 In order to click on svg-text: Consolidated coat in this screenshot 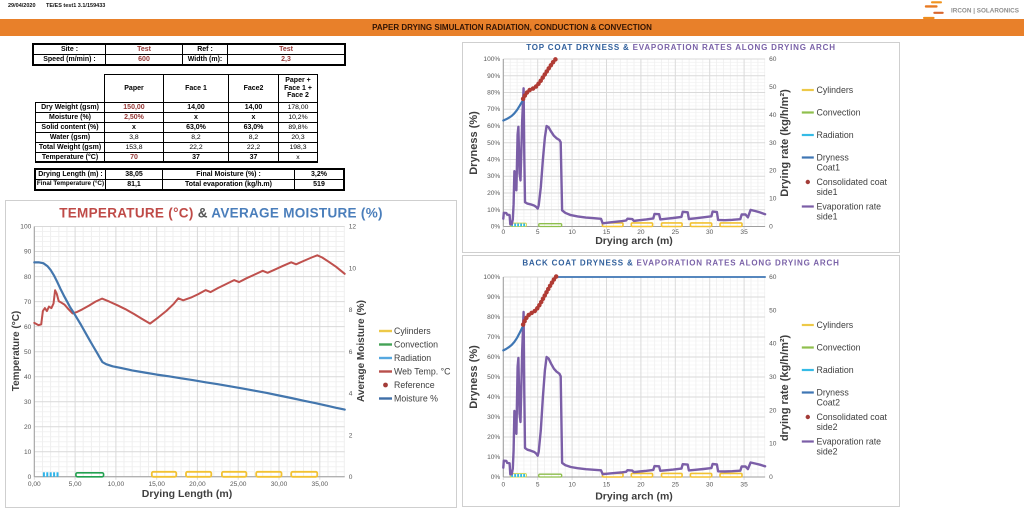, I will do `click(852, 417)`.